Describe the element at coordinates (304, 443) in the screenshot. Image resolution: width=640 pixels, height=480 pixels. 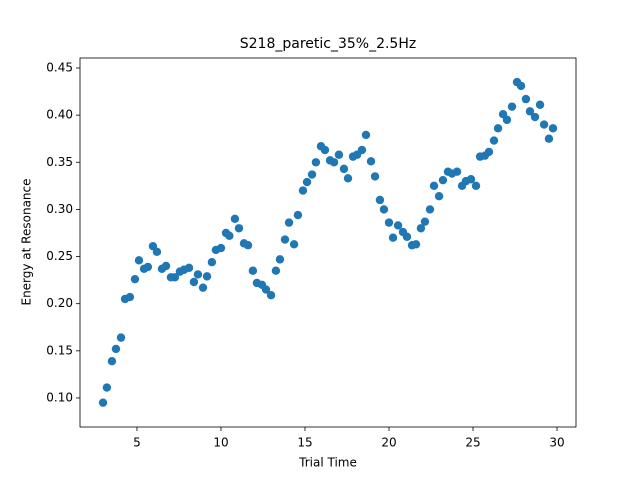
I see `x-tick-label: 15` at that location.